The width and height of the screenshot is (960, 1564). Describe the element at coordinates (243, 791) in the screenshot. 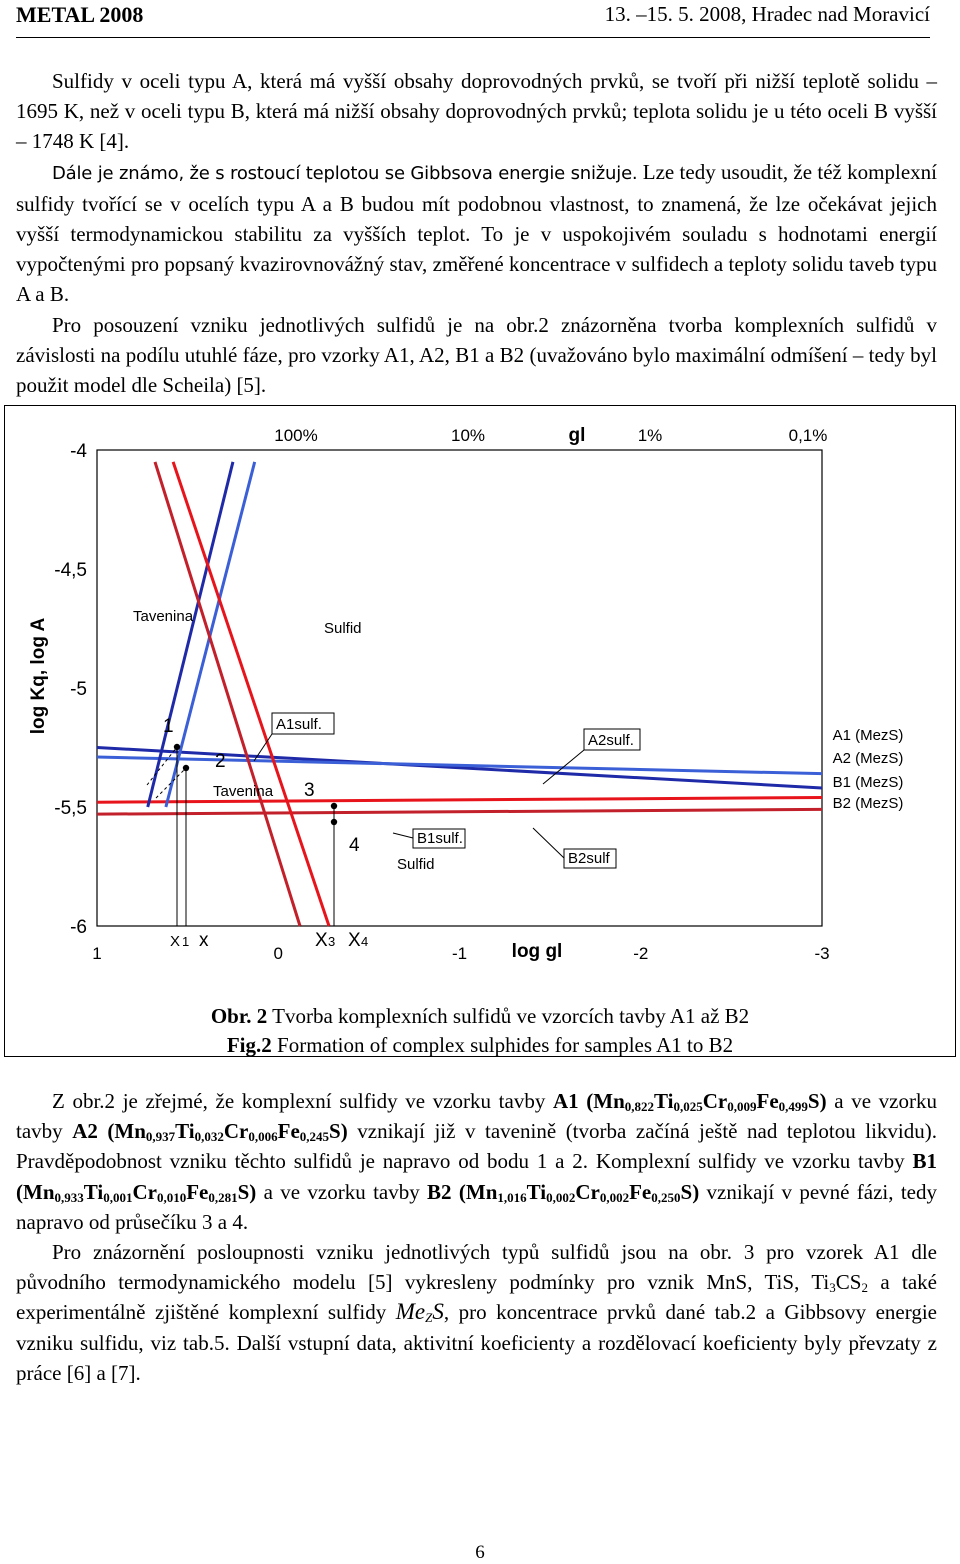

I see `label-tavenina-mid: Tavenina` at that location.